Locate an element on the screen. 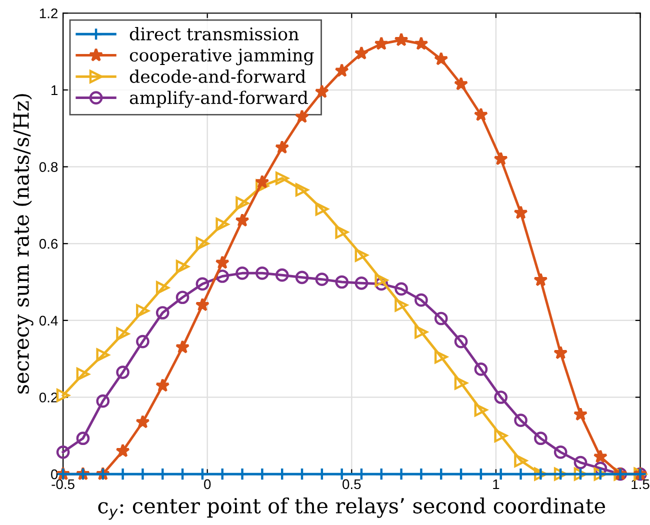 This screenshot has width=650, height=525. x-tick-label: 1.5 is located at coordinates (641, 484).